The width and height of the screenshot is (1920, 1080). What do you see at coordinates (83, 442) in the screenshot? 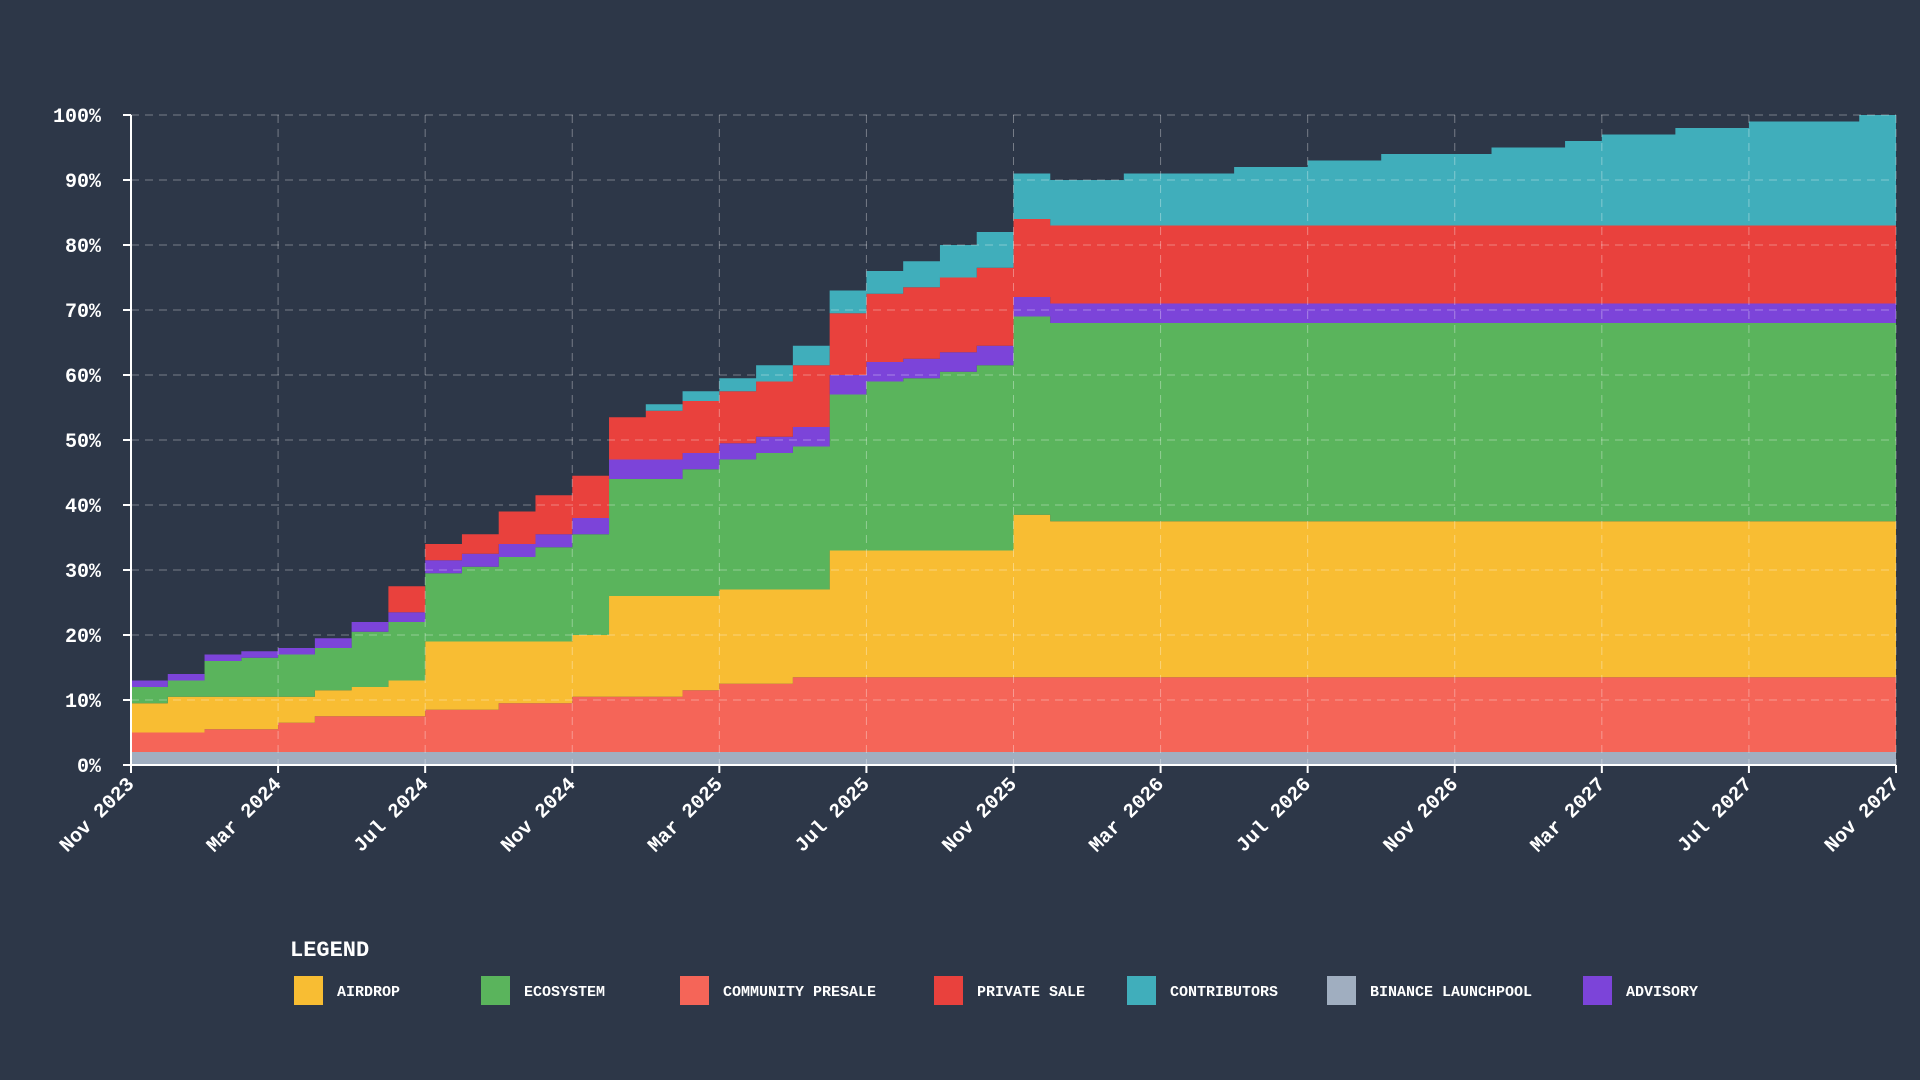
I see `y-tick-label: 50%` at bounding box center [83, 442].